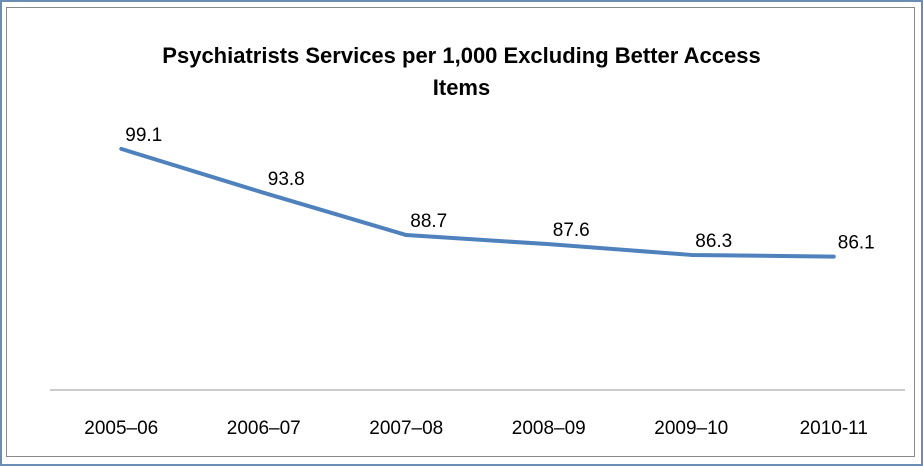 The image size is (923, 466). I want to click on data-label: 88.7, so click(428, 221).